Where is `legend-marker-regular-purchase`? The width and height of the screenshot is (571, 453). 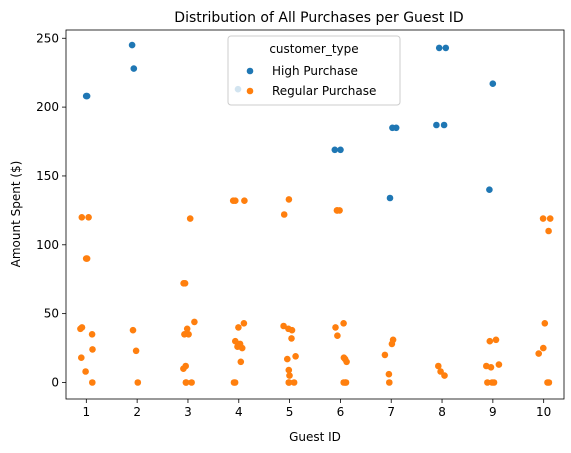 legend-marker-regular-purchase is located at coordinates (250, 91).